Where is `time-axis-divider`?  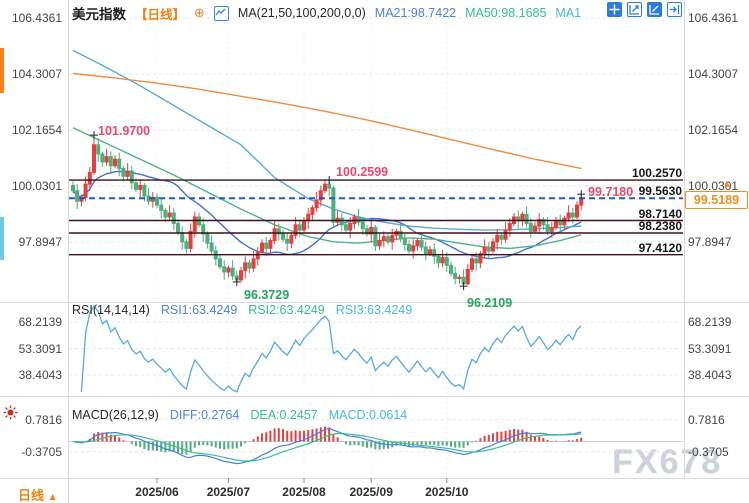 time-axis-divider is located at coordinates (374, 478).